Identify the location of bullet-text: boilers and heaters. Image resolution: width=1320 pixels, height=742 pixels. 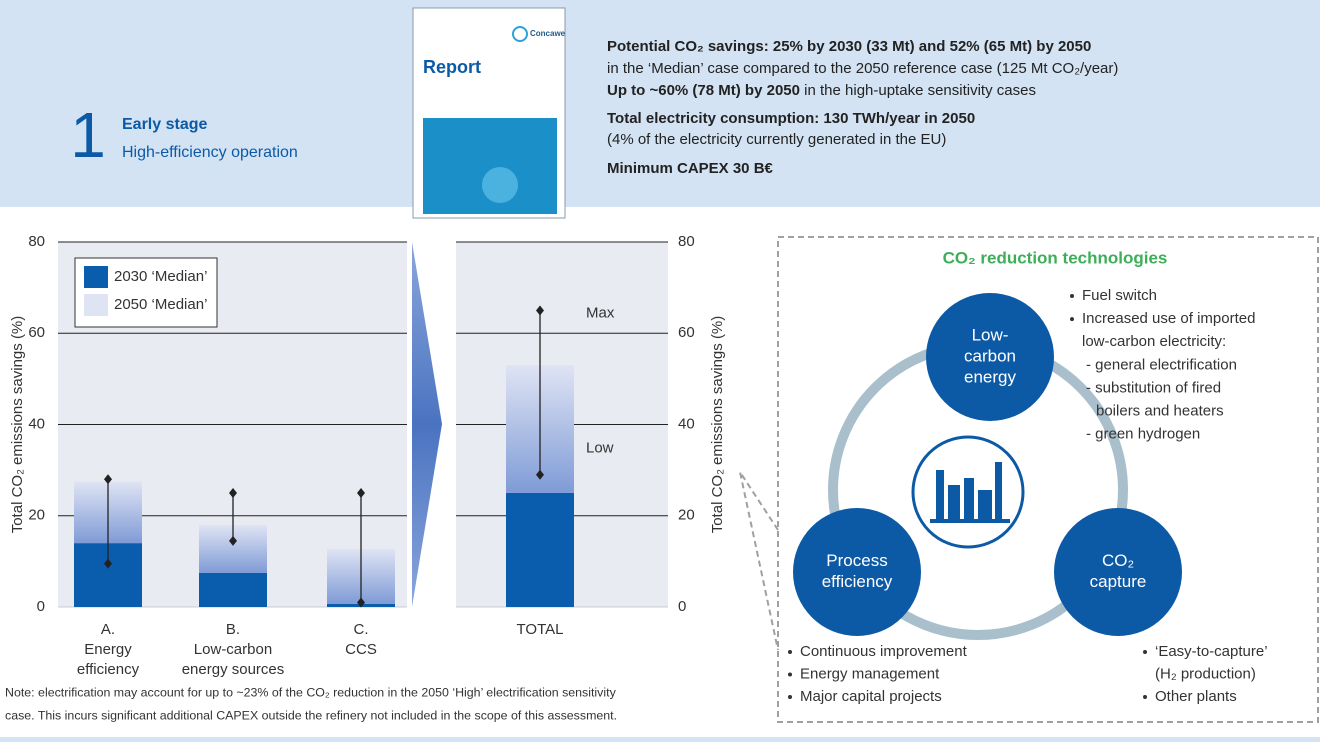
(1160, 410).